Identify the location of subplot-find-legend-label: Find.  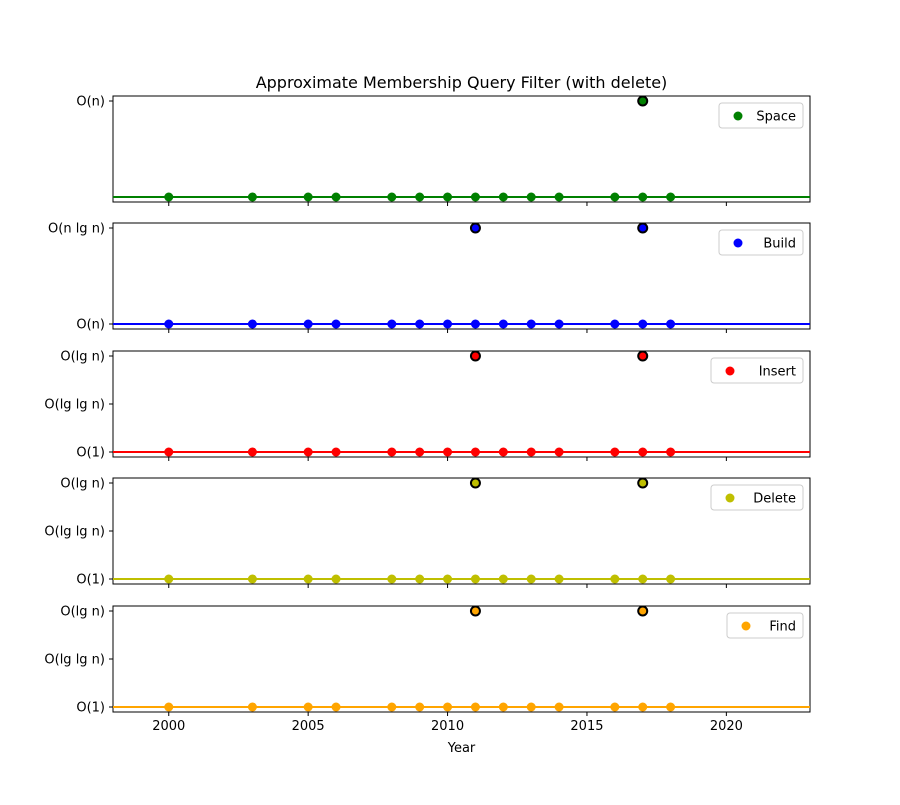
(782, 627).